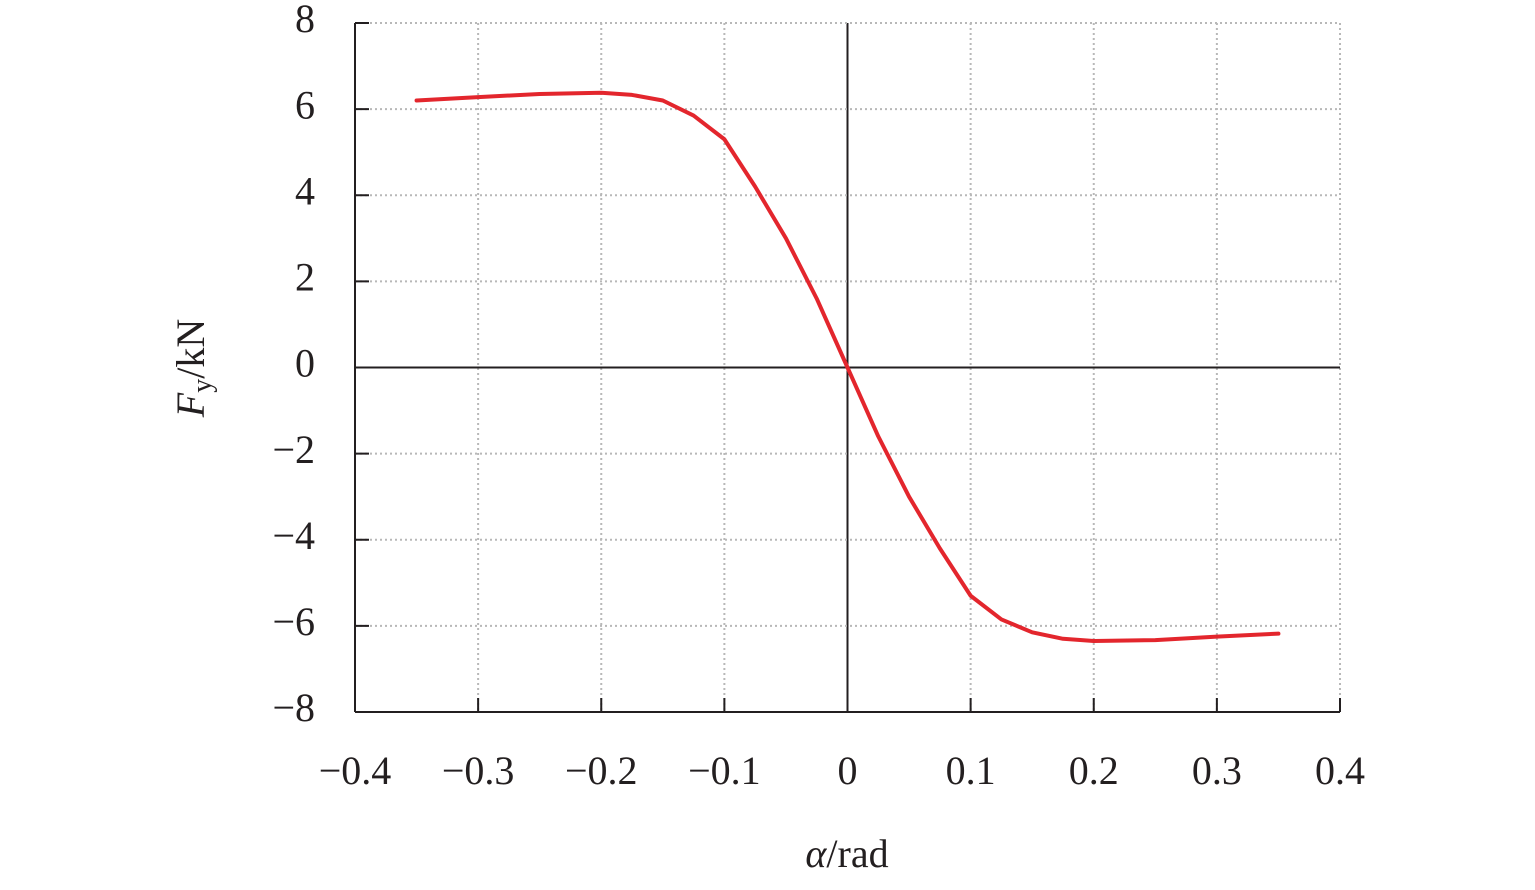 This screenshot has width=1535, height=890. What do you see at coordinates (293, 707) in the screenshot?
I see `y-tick-label: −8` at bounding box center [293, 707].